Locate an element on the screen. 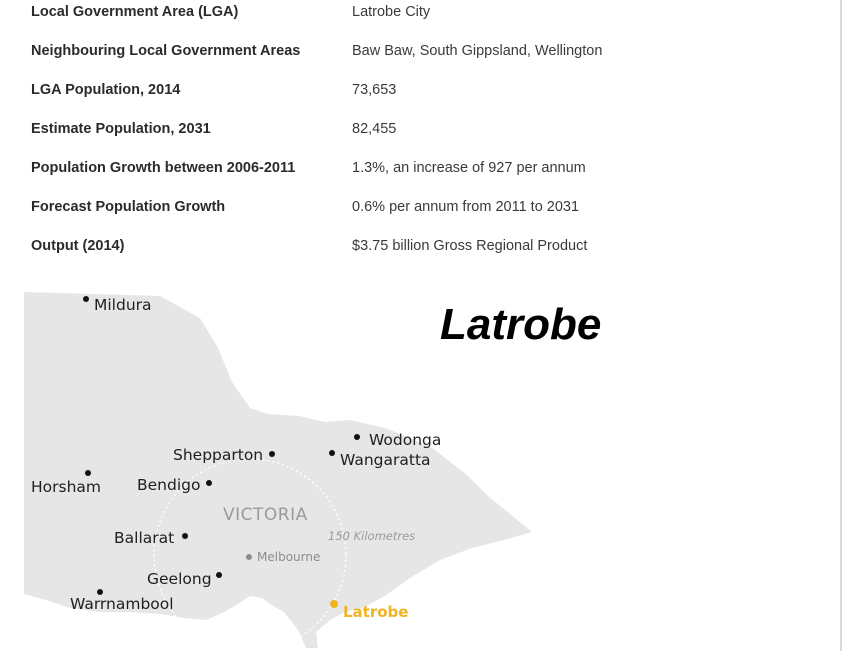  warrnambool-dot is located at coordinates (100, 592).